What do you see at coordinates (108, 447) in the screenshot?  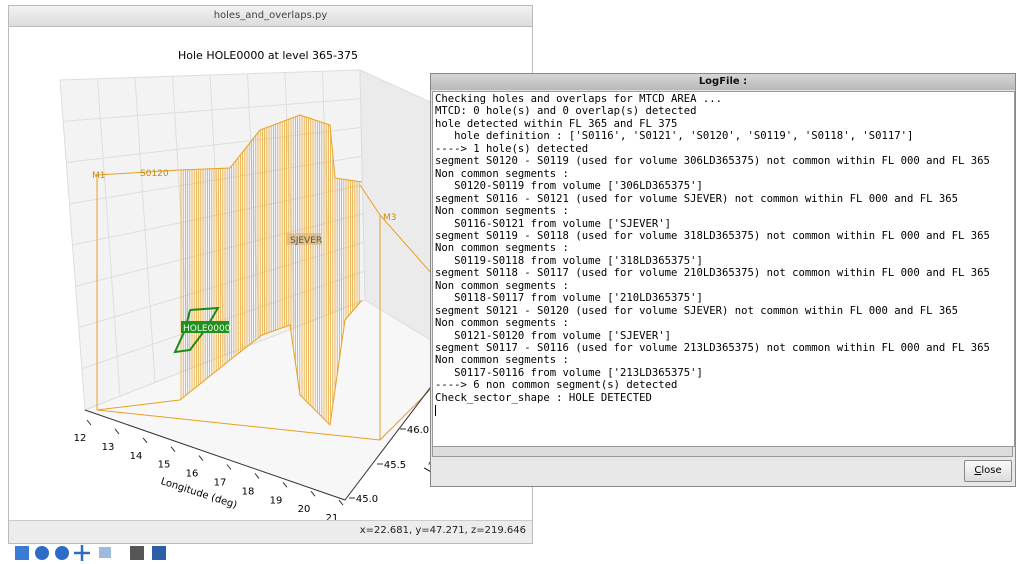 I see `x-tick-label: 13` at bounding box center [108, 447].